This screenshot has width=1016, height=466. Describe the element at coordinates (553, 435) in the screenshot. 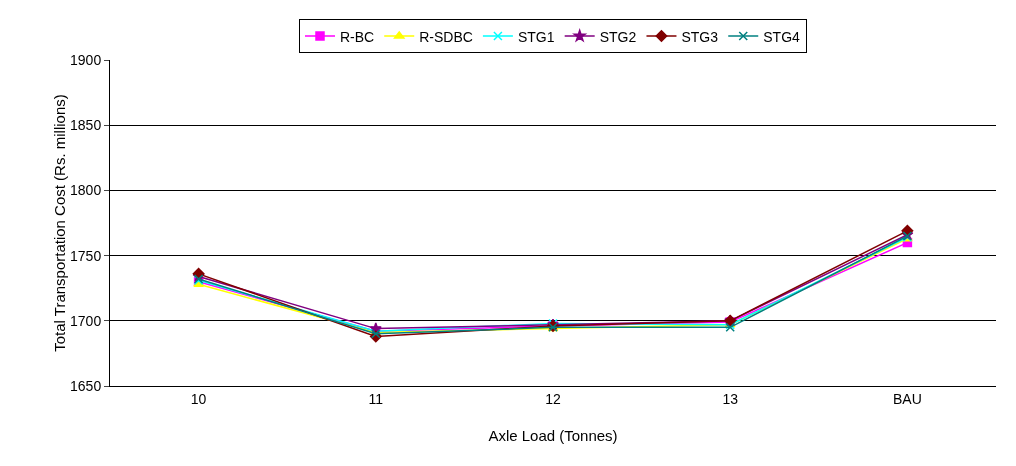

I see `x-axis-title: Axle Load (Tonnes)` at that location.